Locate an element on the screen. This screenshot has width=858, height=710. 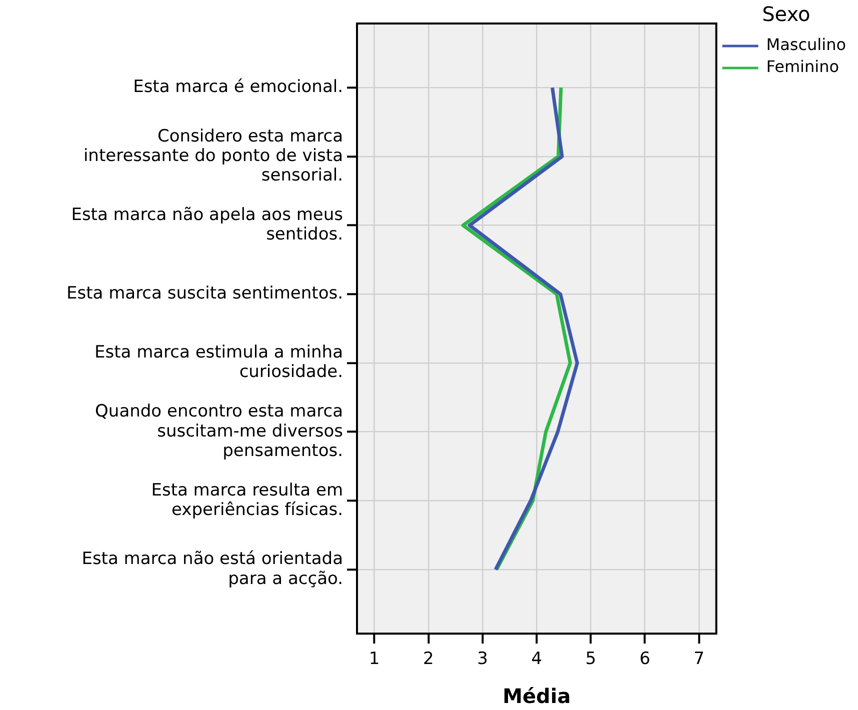
x-tick-label: 1 is located at coordinates (374, 659).